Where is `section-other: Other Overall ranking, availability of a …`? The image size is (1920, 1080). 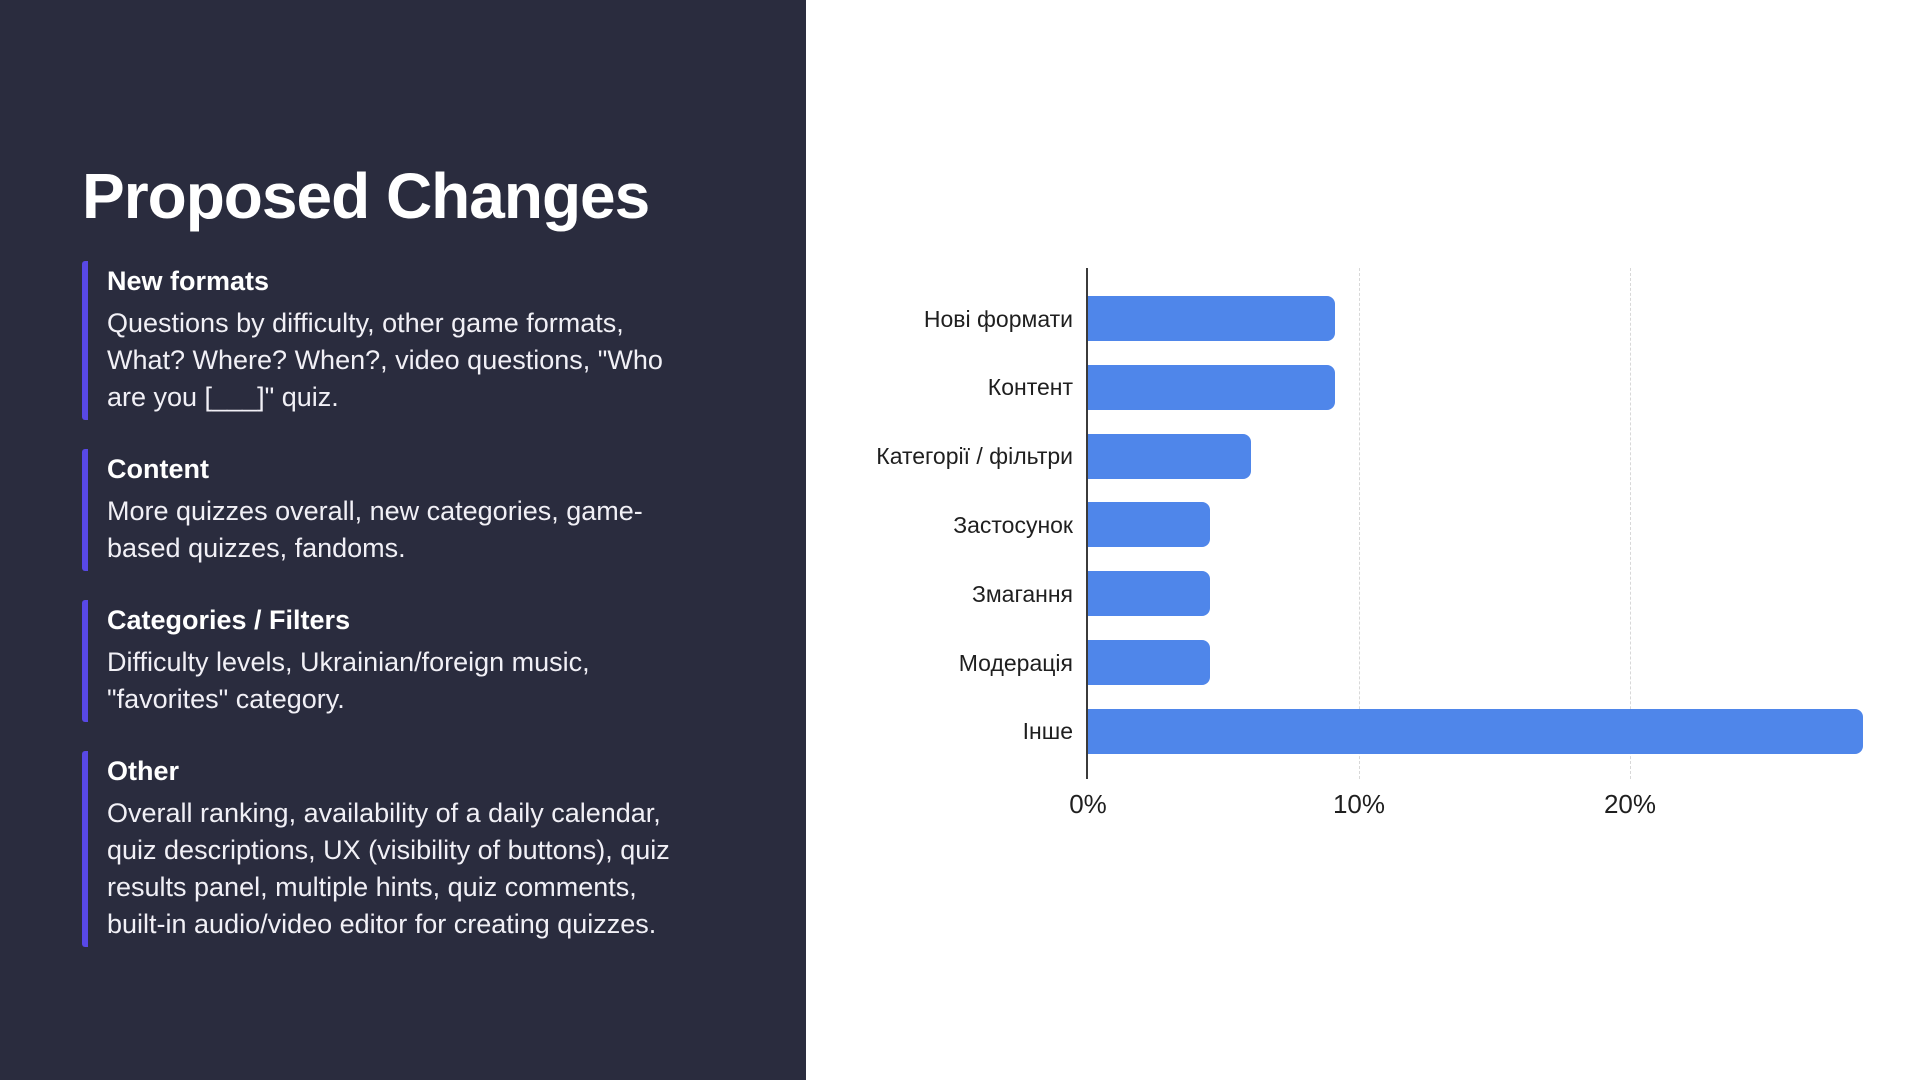
section-other: Other Overall ranking, availability of a … is located at coordinates (409, 849).